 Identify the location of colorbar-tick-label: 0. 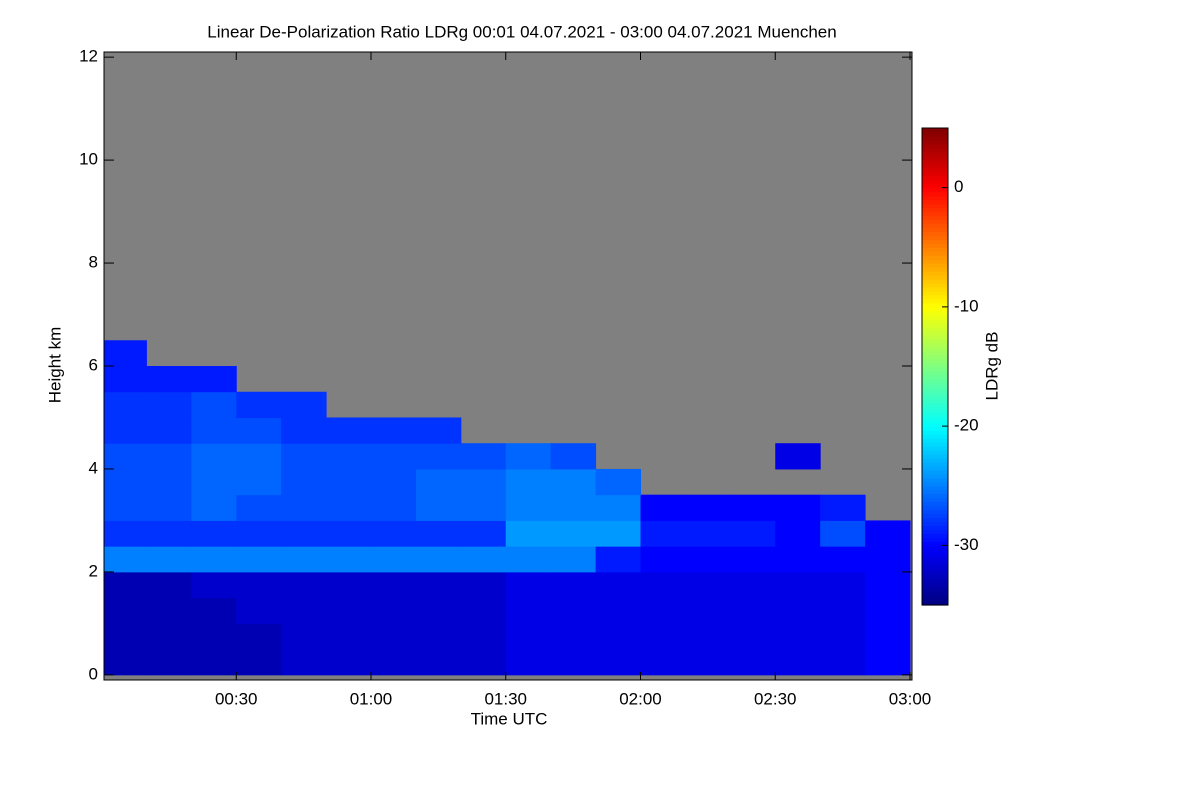
(958, 186).